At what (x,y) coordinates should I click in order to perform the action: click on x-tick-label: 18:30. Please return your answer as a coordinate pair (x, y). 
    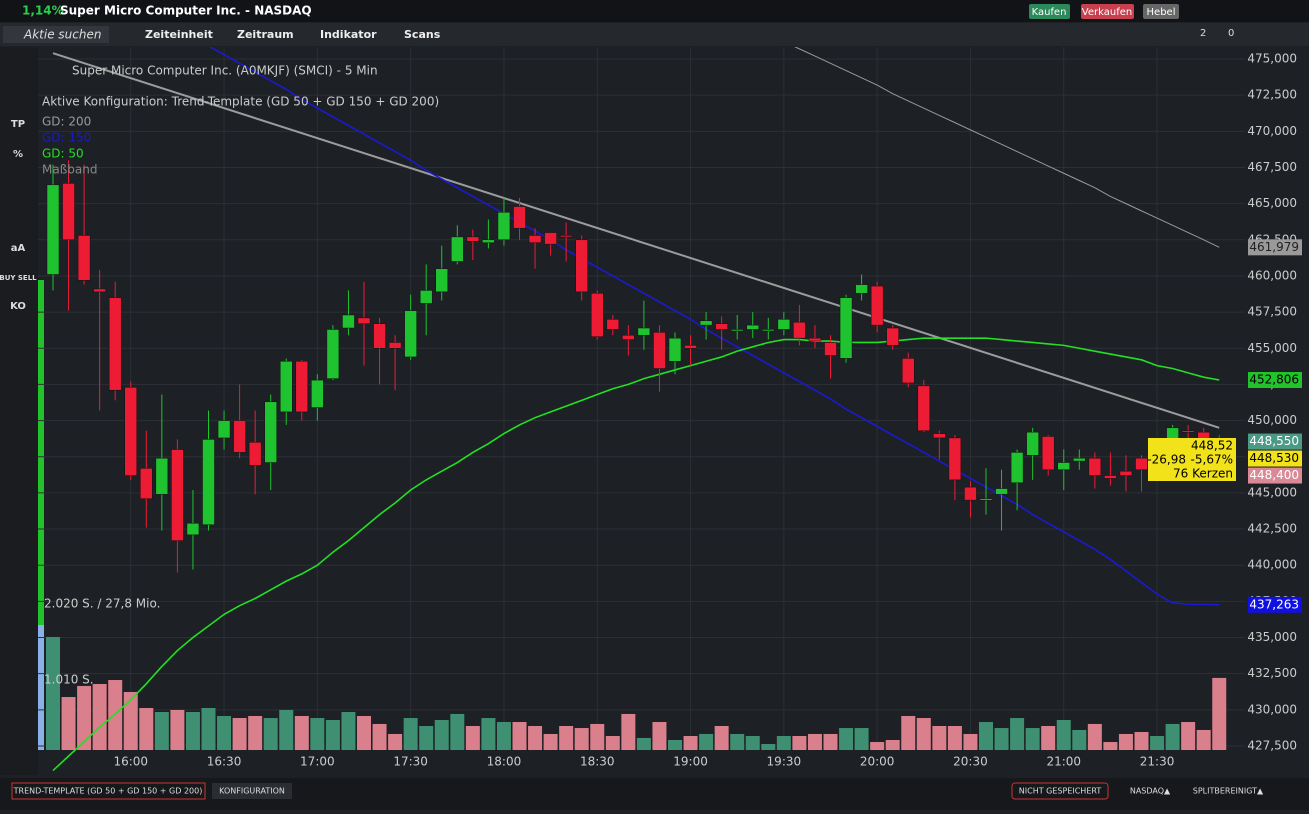
    Looking at the image, I should click on (597, 762).